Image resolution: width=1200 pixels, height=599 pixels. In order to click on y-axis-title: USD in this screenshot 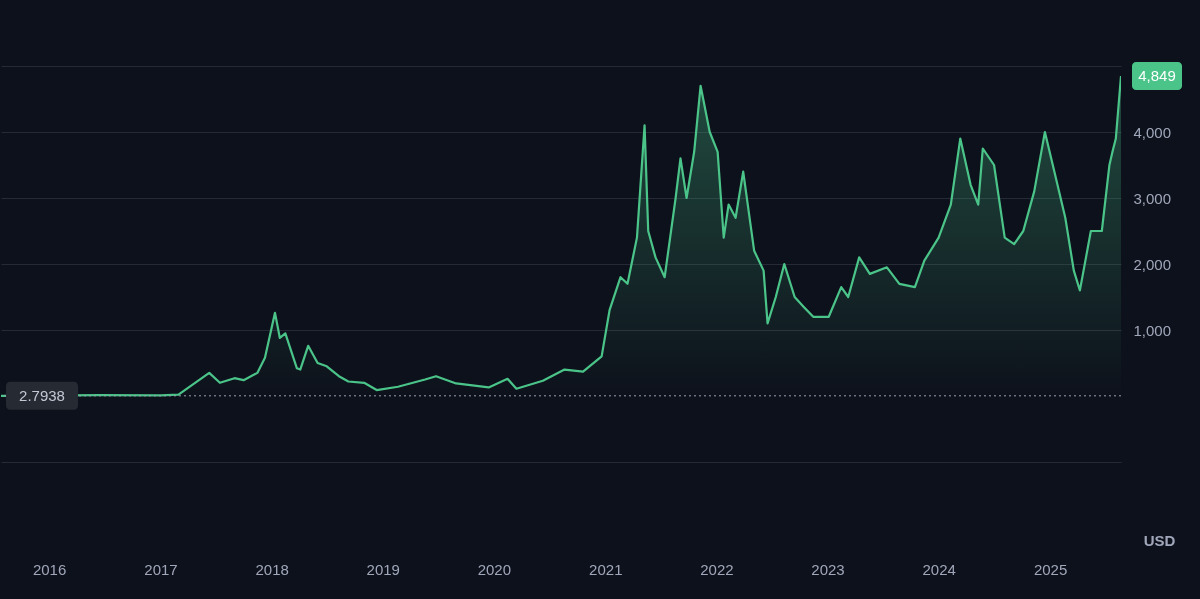, I will do `click(1159, 540)`.